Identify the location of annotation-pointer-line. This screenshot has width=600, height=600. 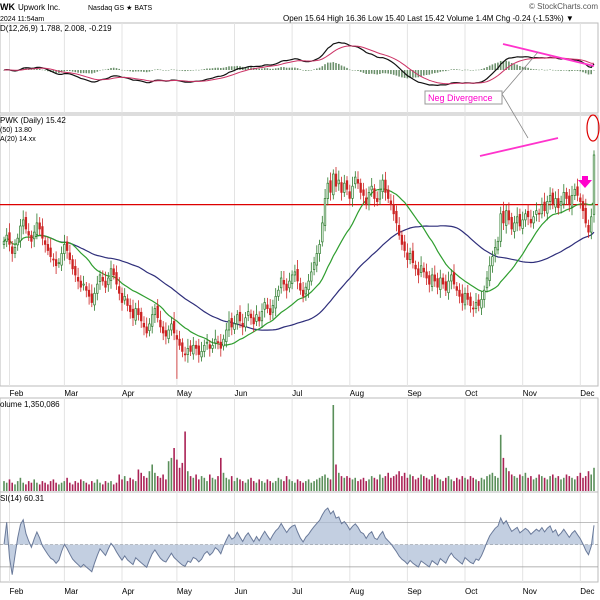
(520, 73).